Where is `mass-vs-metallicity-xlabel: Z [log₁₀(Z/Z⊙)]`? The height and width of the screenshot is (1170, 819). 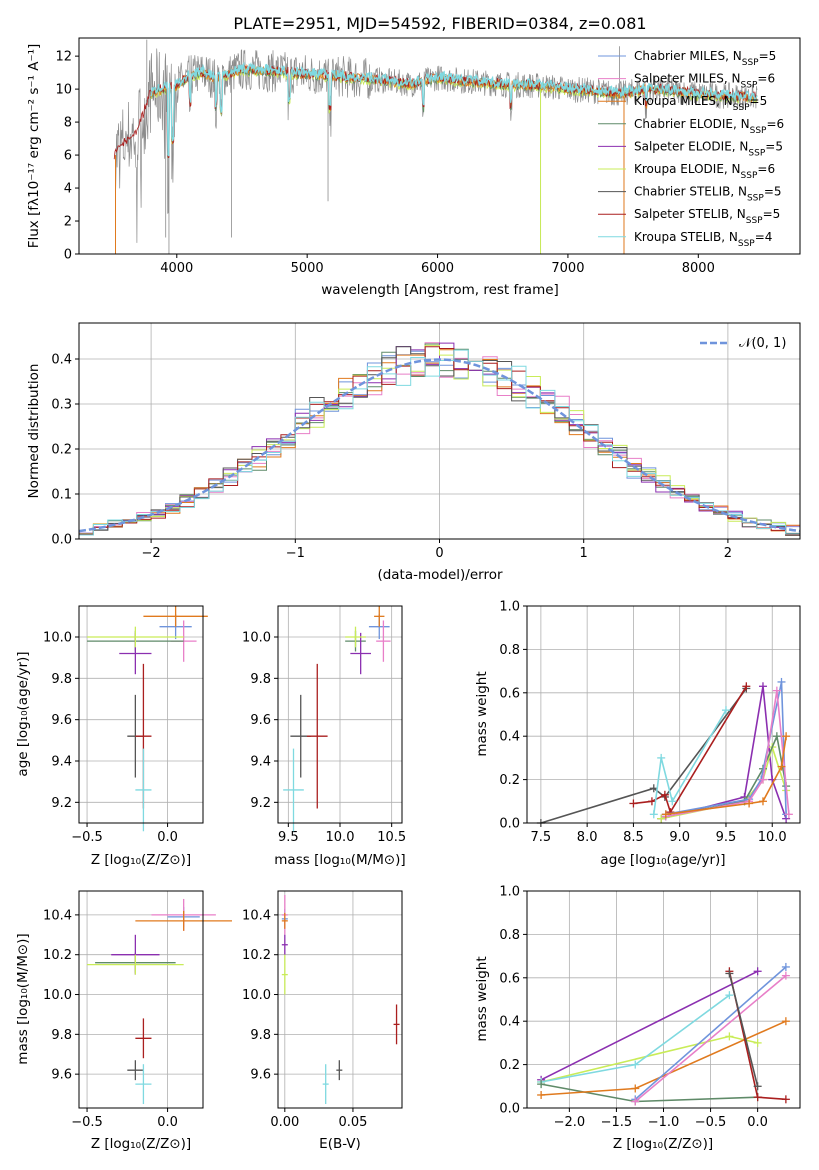
mass-vs-metallicity-xlabel: Z [log₁₀(Z/Z⊙)] is located at coordinates (141, 1144).